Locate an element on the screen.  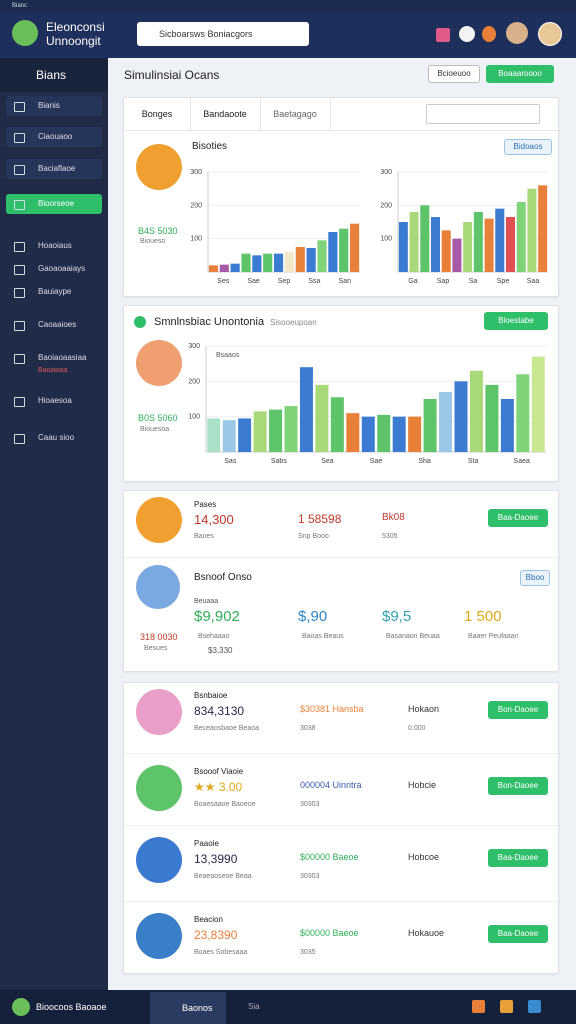
x-tick-label: Sabs is located at coordinates (279, 461).